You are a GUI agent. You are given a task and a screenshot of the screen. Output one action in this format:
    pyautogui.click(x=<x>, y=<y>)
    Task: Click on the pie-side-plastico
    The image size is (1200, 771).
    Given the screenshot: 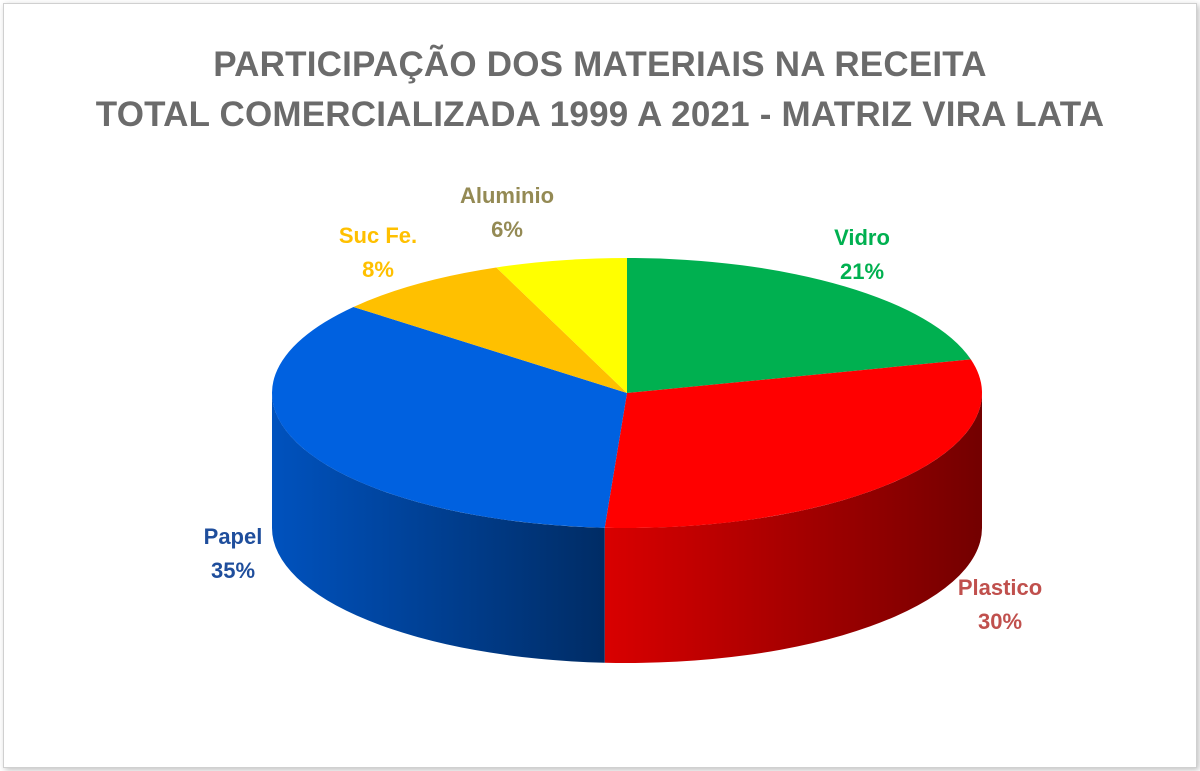 What is the action you would take?
    pyautogui.click(x=793, y=528)
    